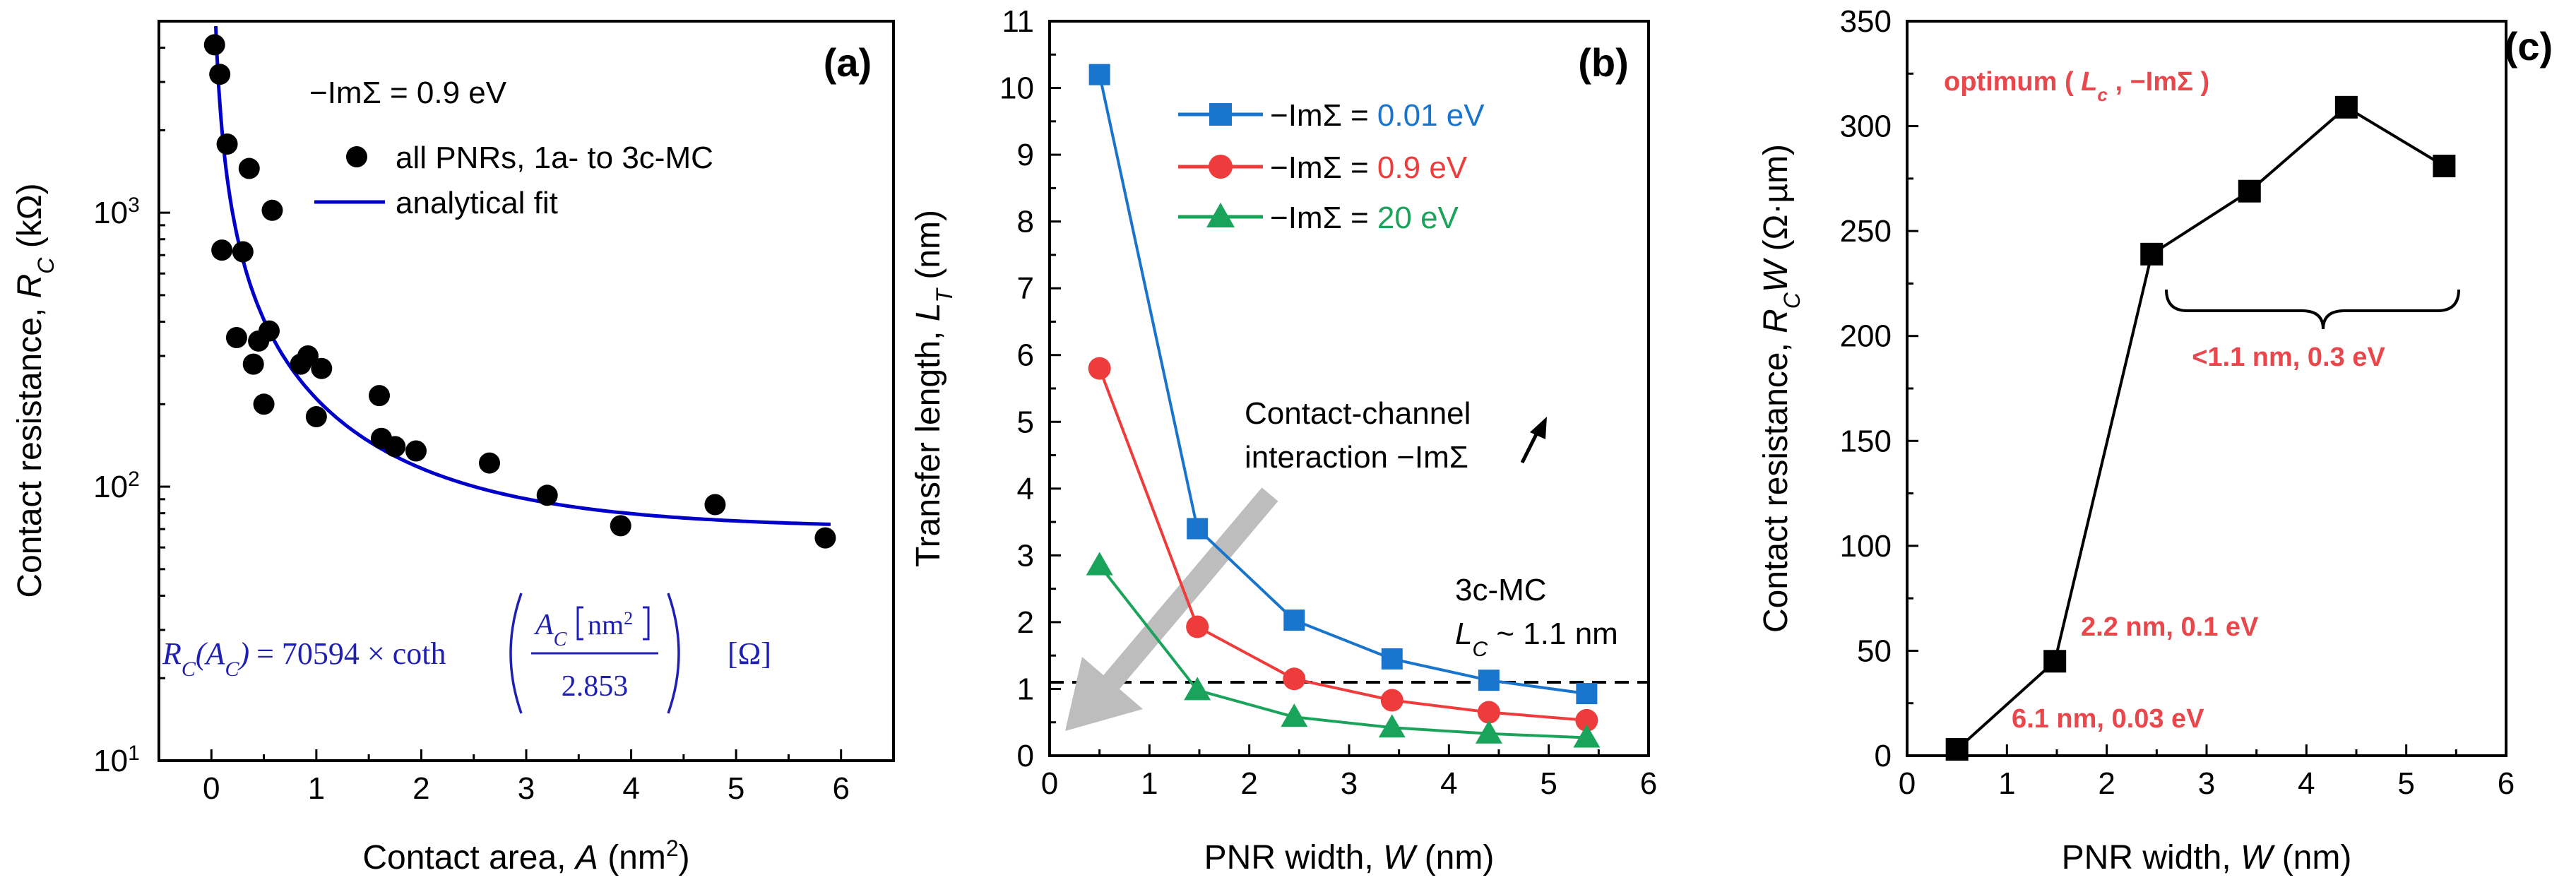  I want to click on b-ytick-label: 0, so click(1025, 756).